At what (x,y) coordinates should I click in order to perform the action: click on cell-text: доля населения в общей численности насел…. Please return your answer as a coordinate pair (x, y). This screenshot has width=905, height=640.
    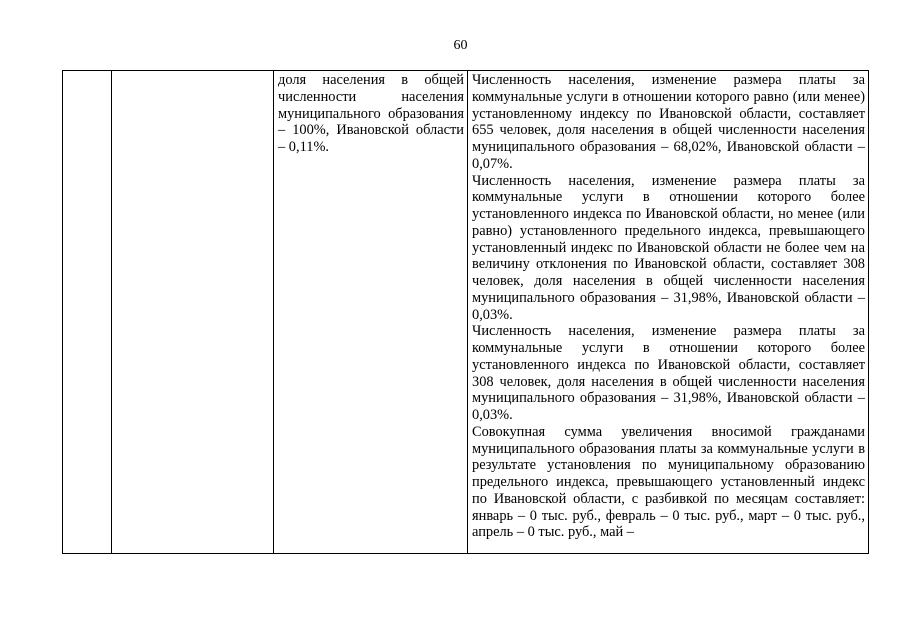
    Looking at the image, I should click on (371, 113).